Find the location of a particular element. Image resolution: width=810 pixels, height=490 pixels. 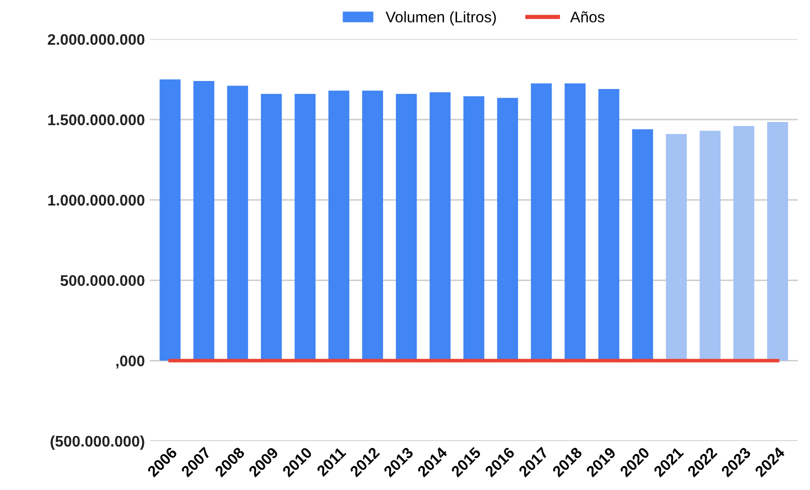

y-tick-label: 2.000.000.000 is located at coordinates (96, 39).